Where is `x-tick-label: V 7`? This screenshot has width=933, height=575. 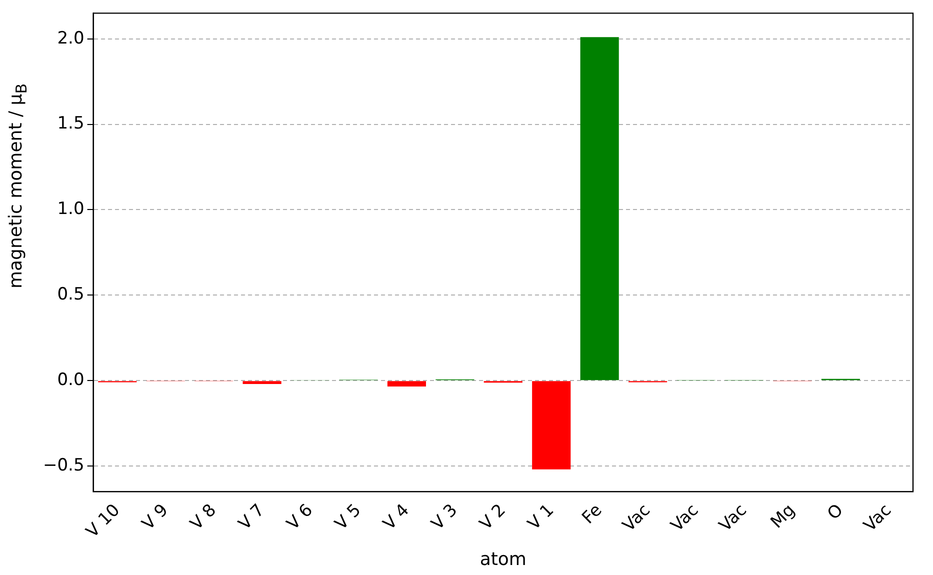
x-tick-label: V 7 is located at coordinates (251, 517).